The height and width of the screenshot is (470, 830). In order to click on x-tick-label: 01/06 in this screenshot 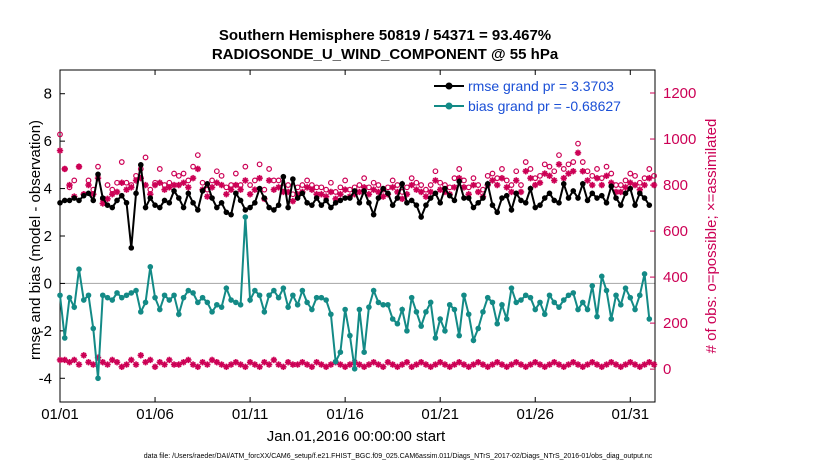, I will do `click(155, 414)`.